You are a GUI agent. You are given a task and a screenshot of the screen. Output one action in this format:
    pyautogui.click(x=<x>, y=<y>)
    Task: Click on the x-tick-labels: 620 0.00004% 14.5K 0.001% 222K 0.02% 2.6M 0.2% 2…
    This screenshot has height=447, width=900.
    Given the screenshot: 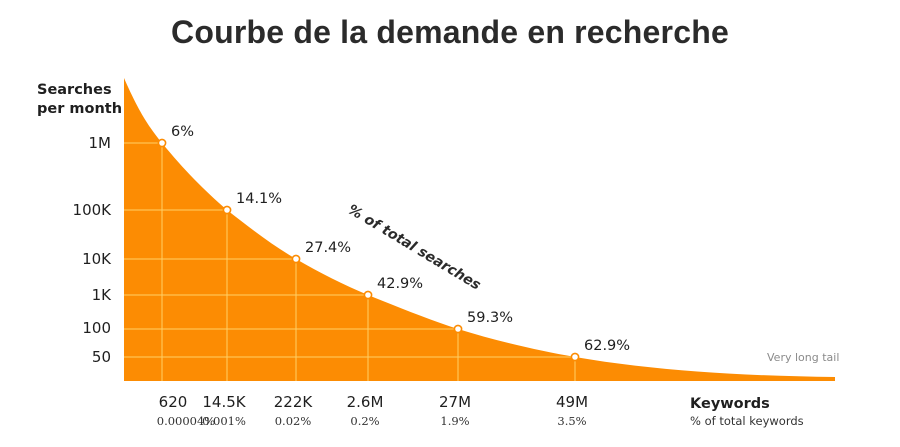 What is the action you would take?
    pyautogui.click(x=372, y=410)
    